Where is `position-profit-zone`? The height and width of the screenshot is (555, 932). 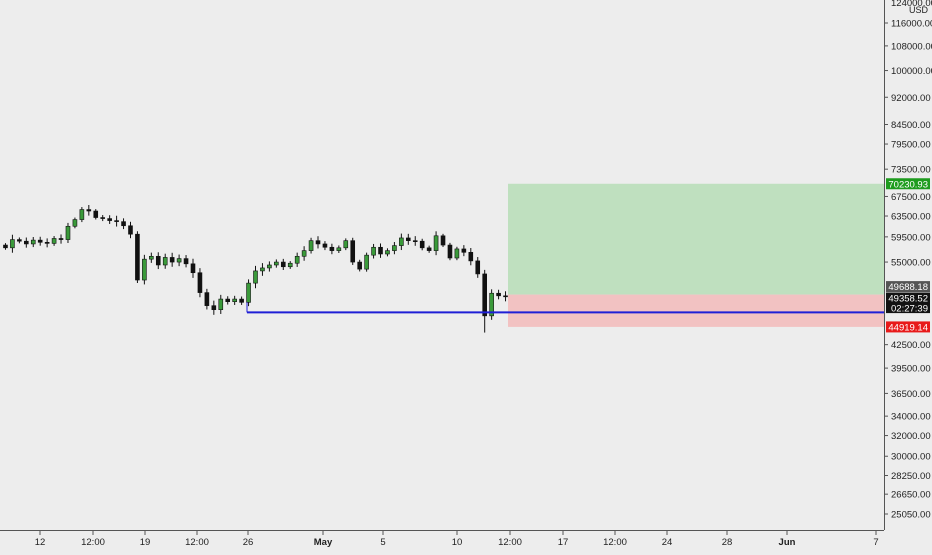
position-profit-zone is located at coordinates (696, 239).